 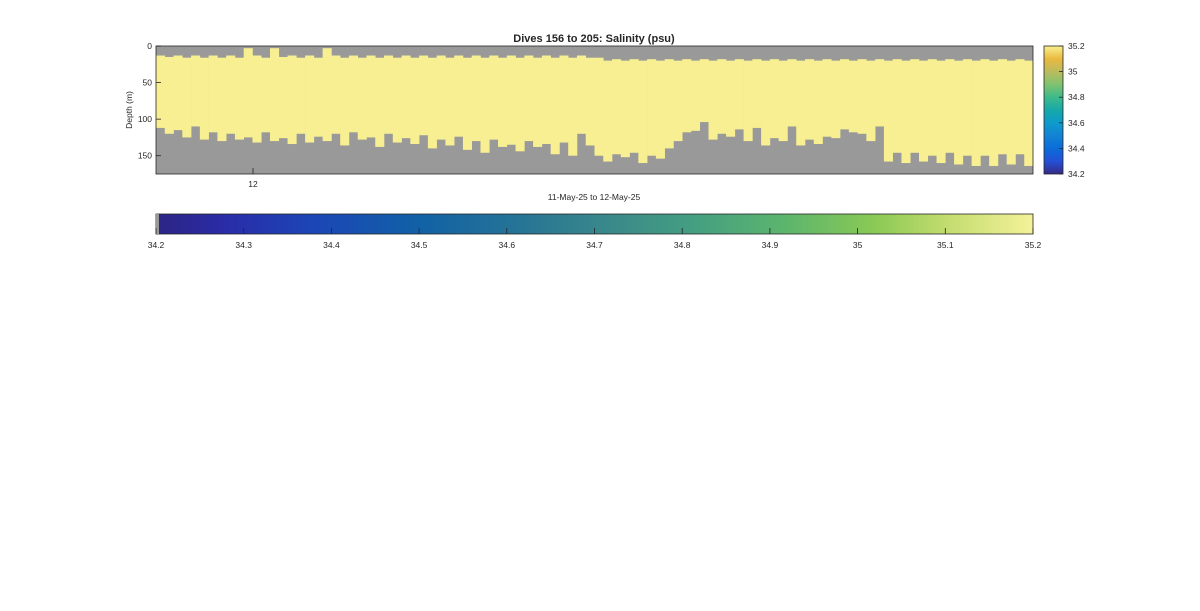 What do you see at coordinates (145, 119) in the screenshot?
I see `y-tick-label: 100` at bounding box center [145, 119].